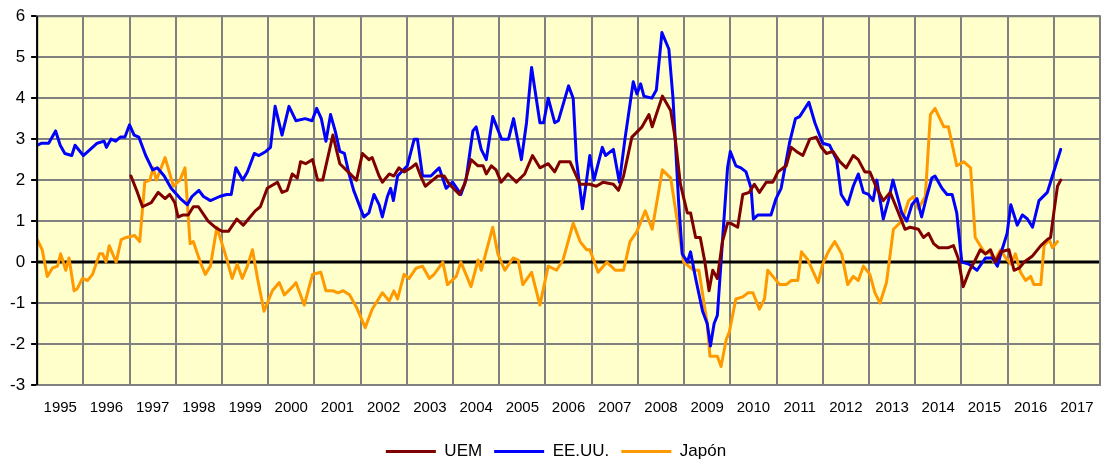 The height and width of the screenshot is (474, 1114). I want to click on y-tick-label: -1, so click(17, 302).